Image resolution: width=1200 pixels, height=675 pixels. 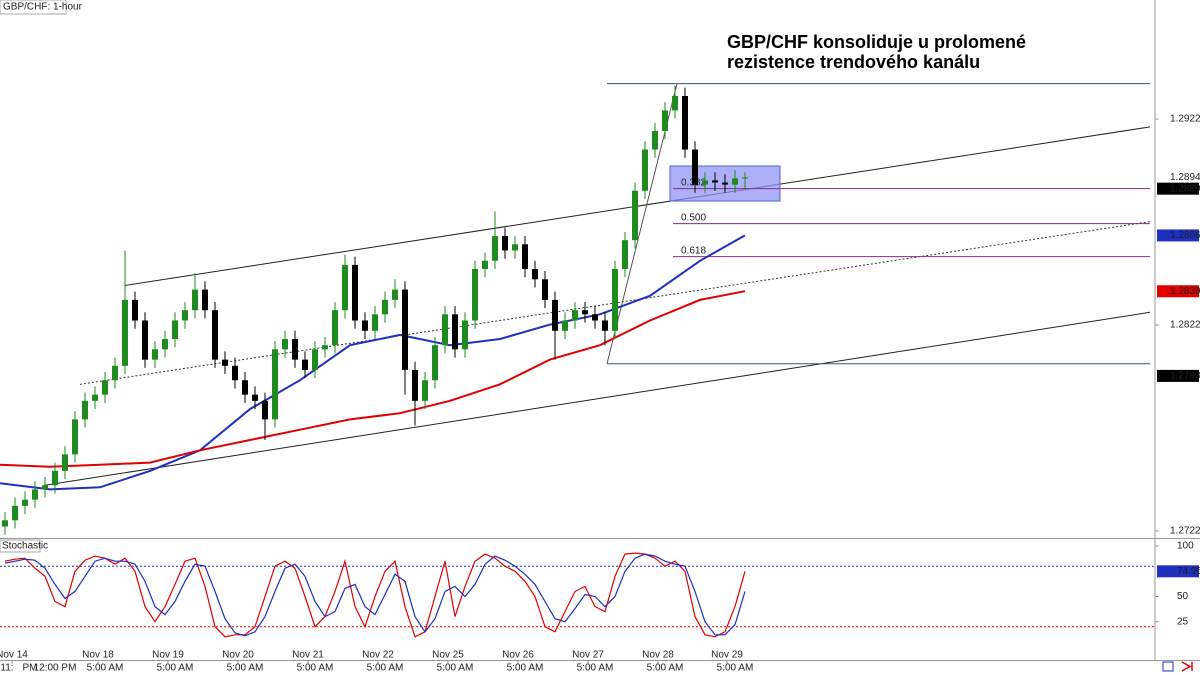 I want to click on annotation-line: rezistence trendového kanálu, so click(x=853, y=62).